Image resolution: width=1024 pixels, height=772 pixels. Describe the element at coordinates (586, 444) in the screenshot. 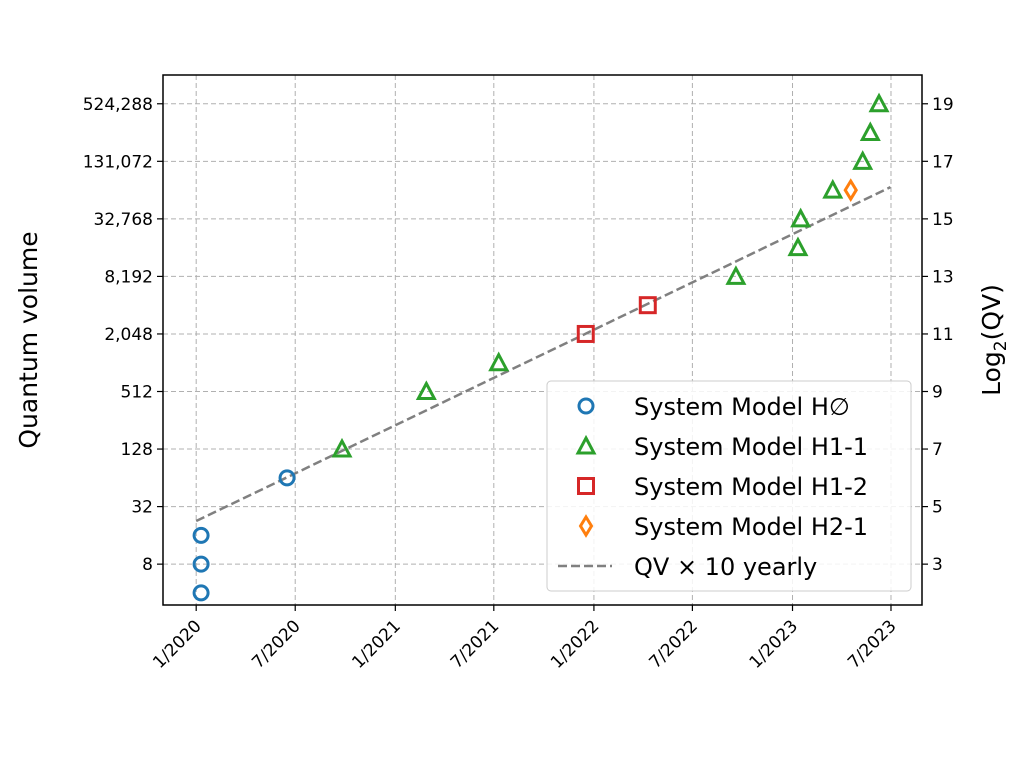

I see `legend-marker-triangle` at that location.